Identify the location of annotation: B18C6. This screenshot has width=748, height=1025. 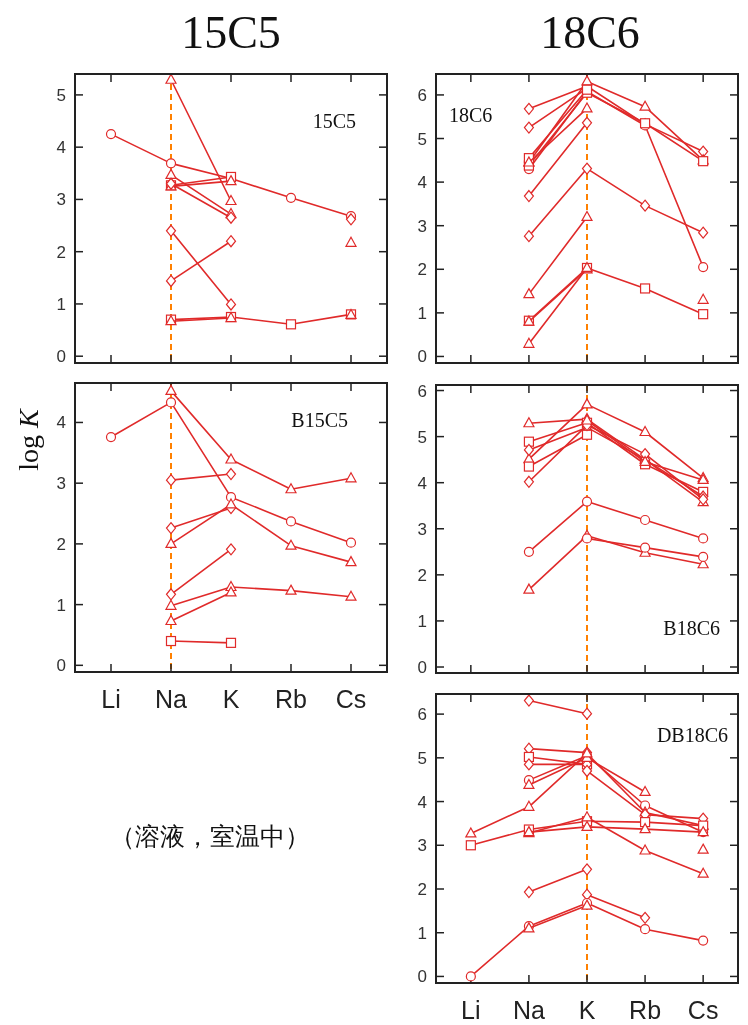
(691, 628).